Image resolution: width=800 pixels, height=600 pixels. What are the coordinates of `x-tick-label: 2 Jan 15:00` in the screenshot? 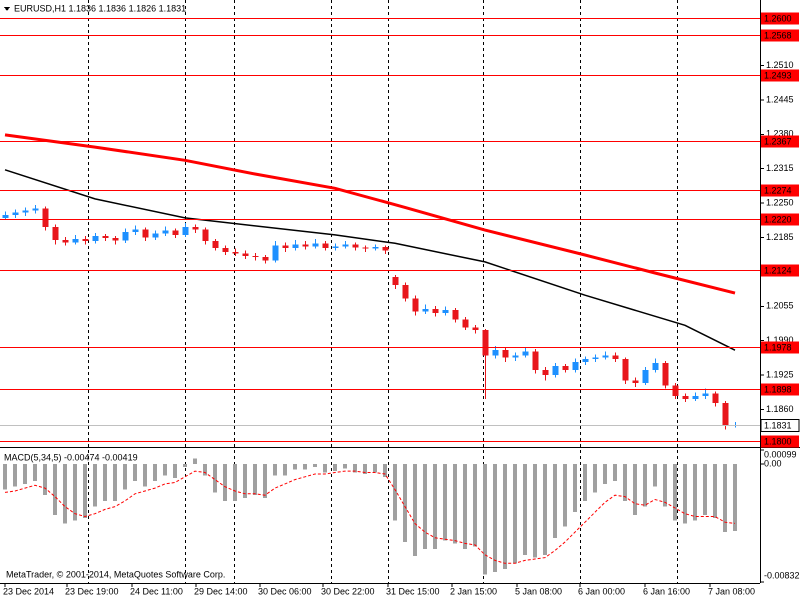 It's located at (473, 591).